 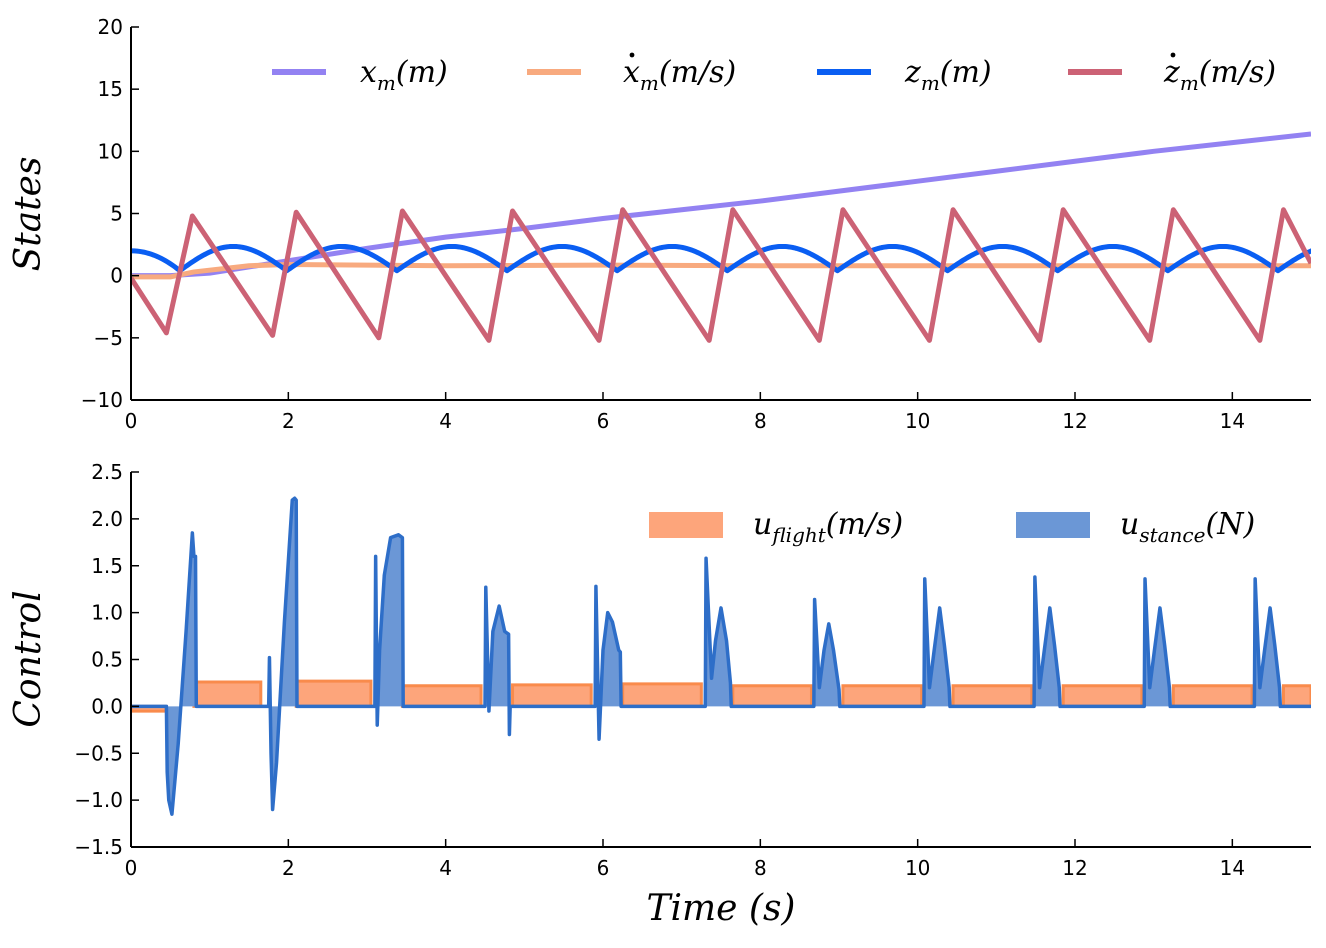 What do you see at coordinates (98, 847) in the screenshot?
I see `y-tick-label: −1.5` at bounding box center [98, 847].